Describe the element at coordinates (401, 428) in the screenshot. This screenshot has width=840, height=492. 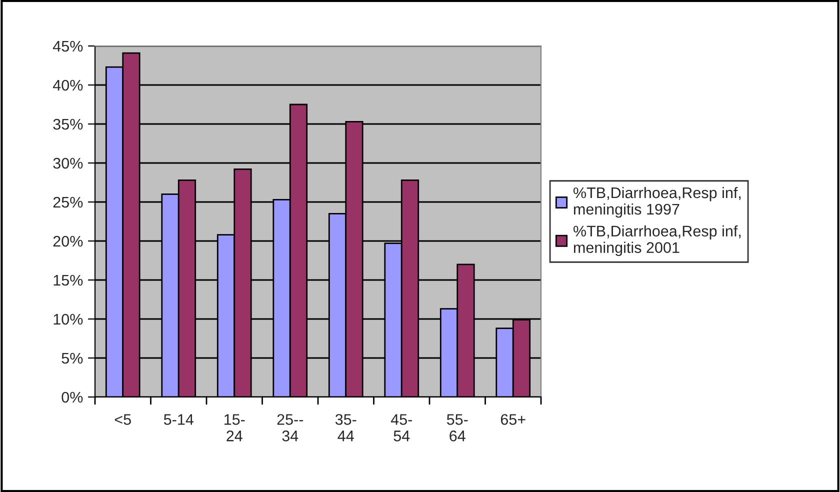
I see `x-tick-label: 45- 54` at that location.